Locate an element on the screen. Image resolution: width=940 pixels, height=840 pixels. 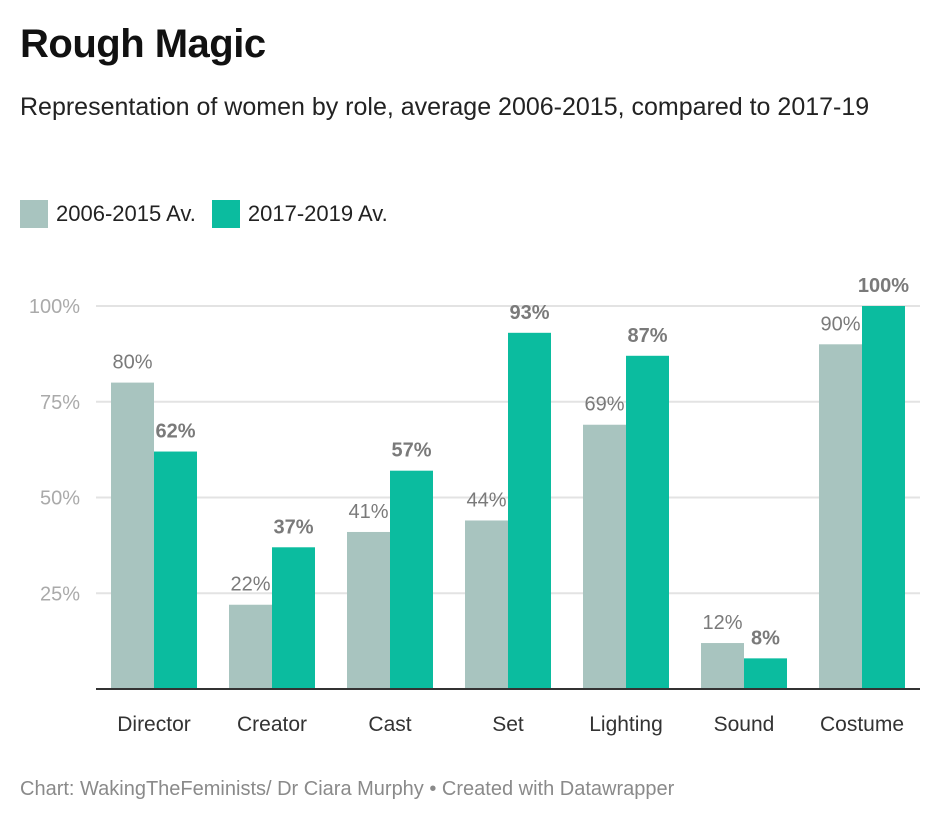
x-tick-label: Cast is located at coordinates (389, 724).